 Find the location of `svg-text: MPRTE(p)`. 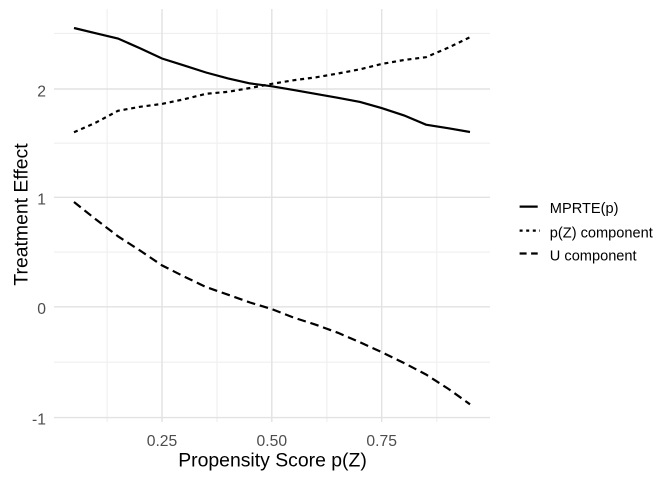

svg-text: MPRTE(p) is located at coordinates (584, 209).